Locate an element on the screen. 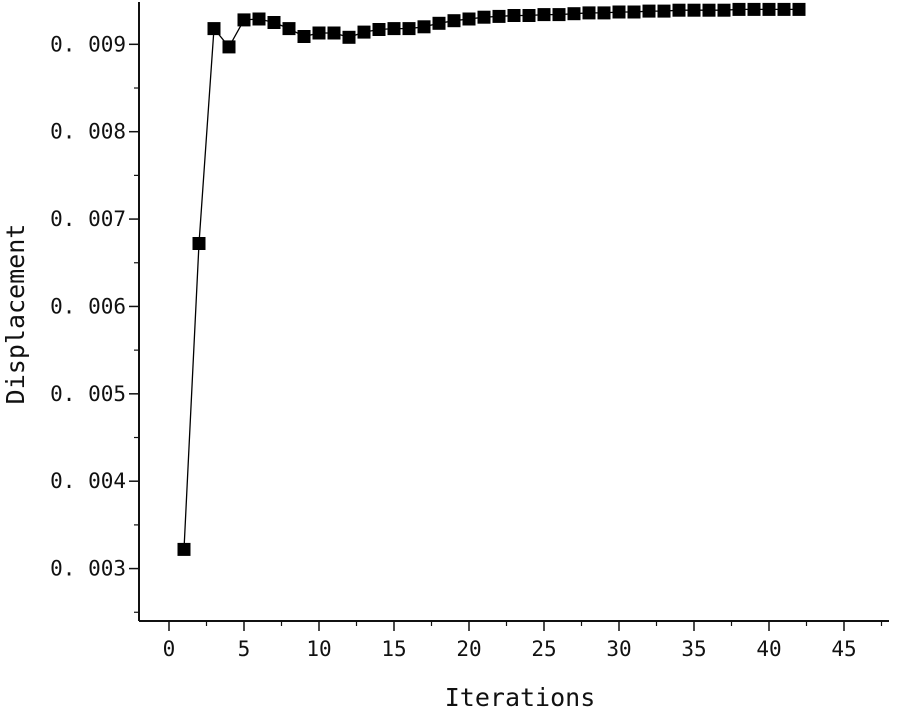 The image size is (905, 714). x-tick-label: 0 is located at coordinates (169, 649).